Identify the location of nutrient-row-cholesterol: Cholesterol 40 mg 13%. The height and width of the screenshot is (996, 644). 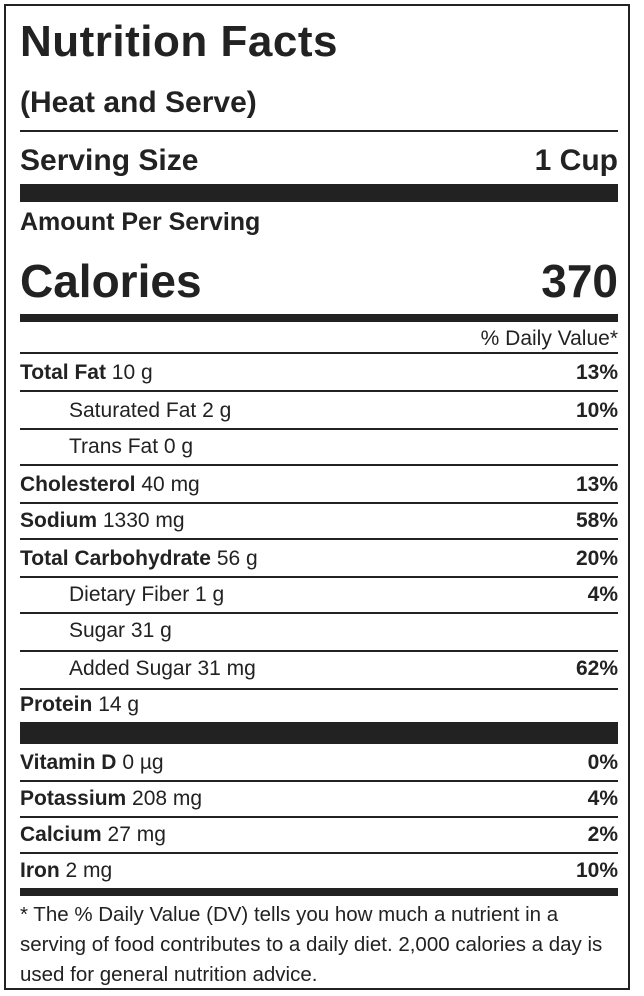
(319, 484).